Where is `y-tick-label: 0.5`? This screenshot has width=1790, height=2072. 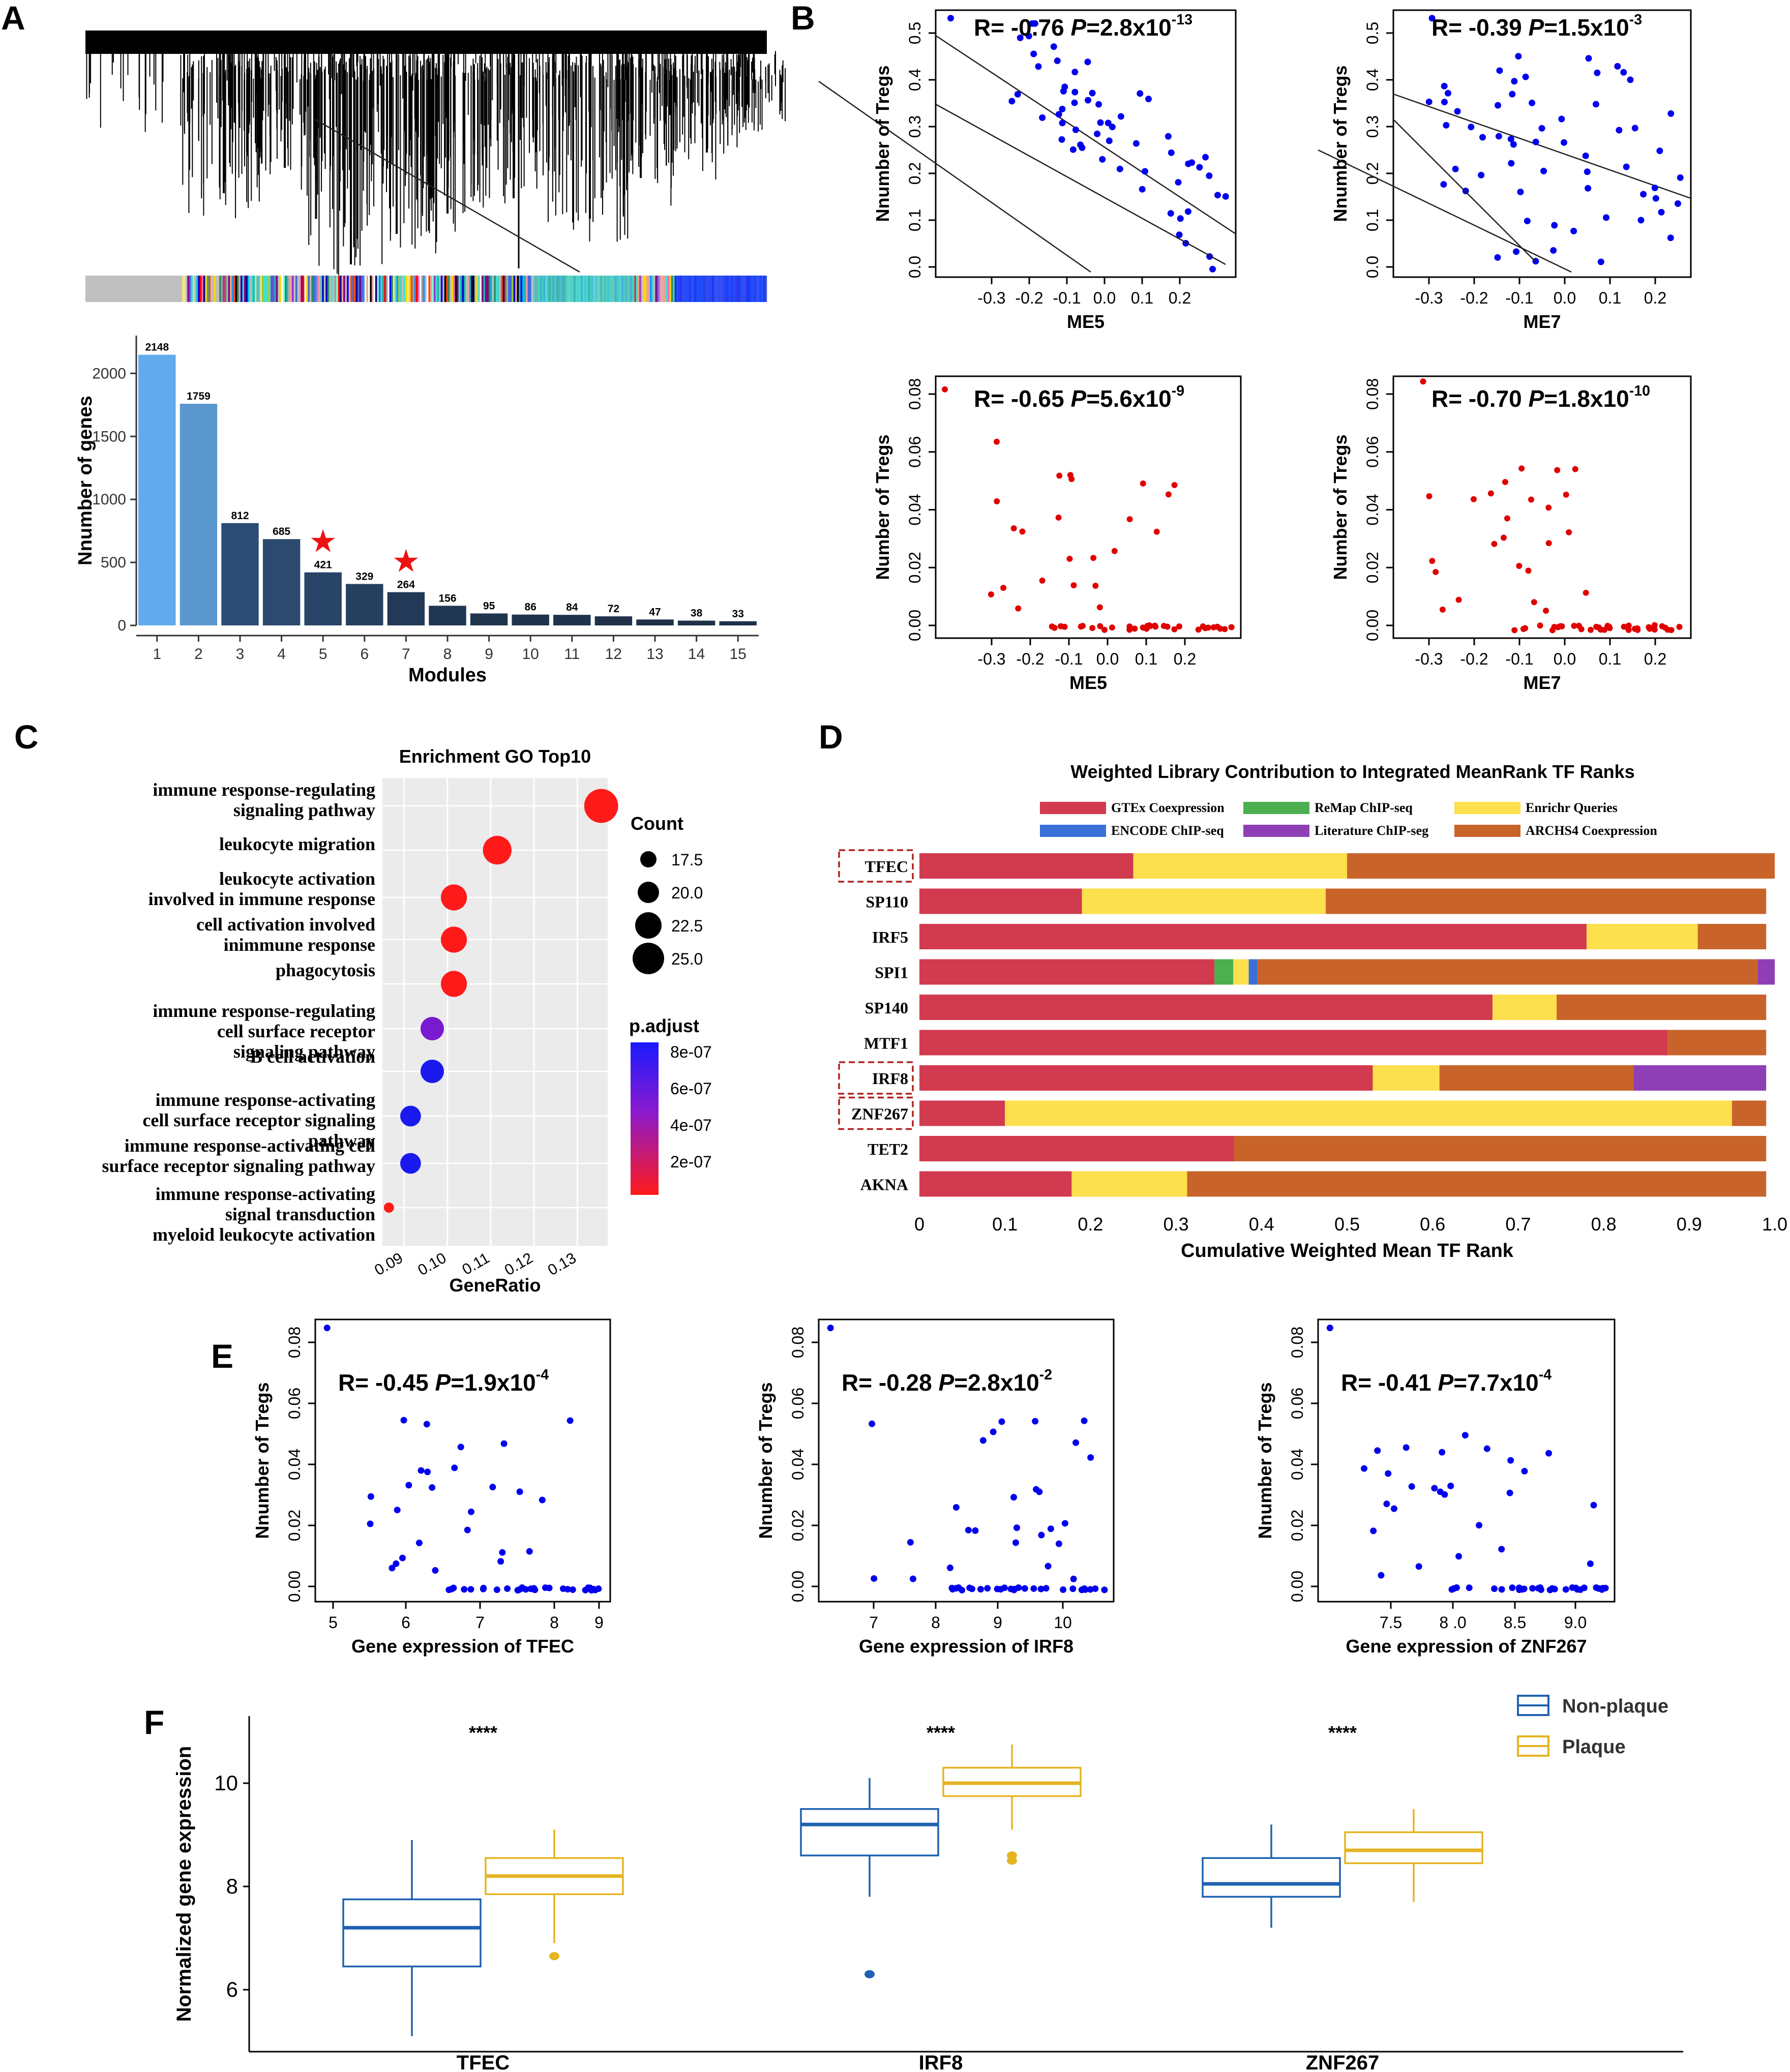 y-tick-label: 0.5 is located at coordinates (1372, 33).